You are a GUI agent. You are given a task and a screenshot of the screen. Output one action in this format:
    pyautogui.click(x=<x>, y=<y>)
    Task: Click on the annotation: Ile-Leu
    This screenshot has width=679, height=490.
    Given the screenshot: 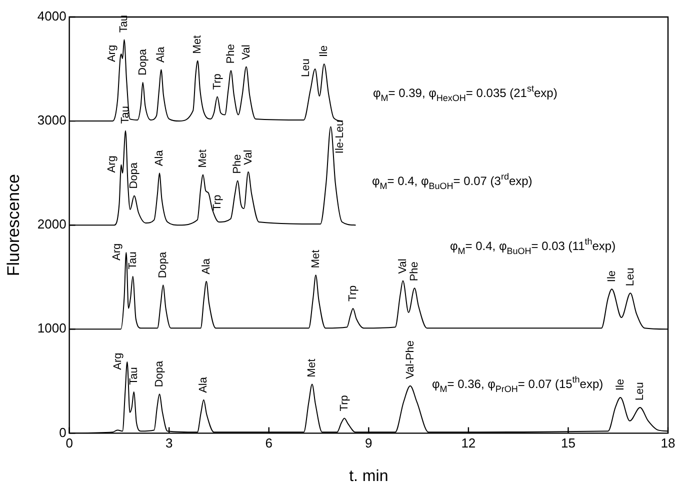 What is the action you would take?
    pyautogui.click(x=340, y=137)
    